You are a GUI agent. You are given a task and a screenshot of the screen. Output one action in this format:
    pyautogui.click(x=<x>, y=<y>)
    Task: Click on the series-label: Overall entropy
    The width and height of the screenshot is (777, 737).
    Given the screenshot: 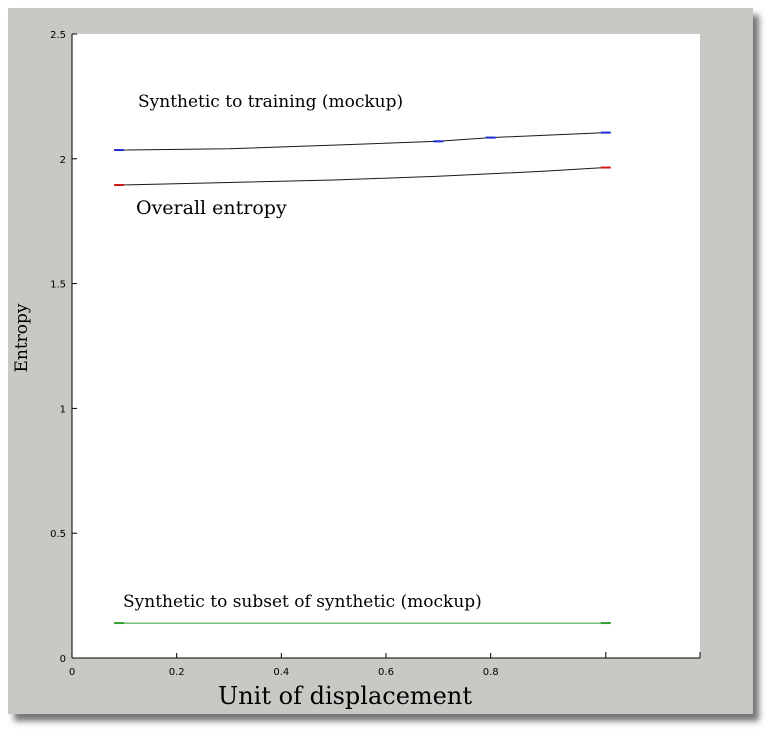 What is the action you would take?
    pyautogui.click(x=211, y=208)
    